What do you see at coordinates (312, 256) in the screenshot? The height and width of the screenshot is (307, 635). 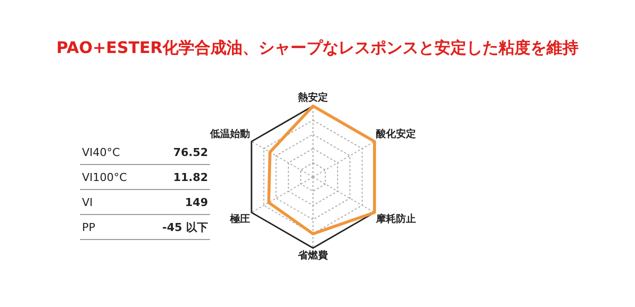 I see `spoke-label: 省燃費` at bounding box center [312, 256].